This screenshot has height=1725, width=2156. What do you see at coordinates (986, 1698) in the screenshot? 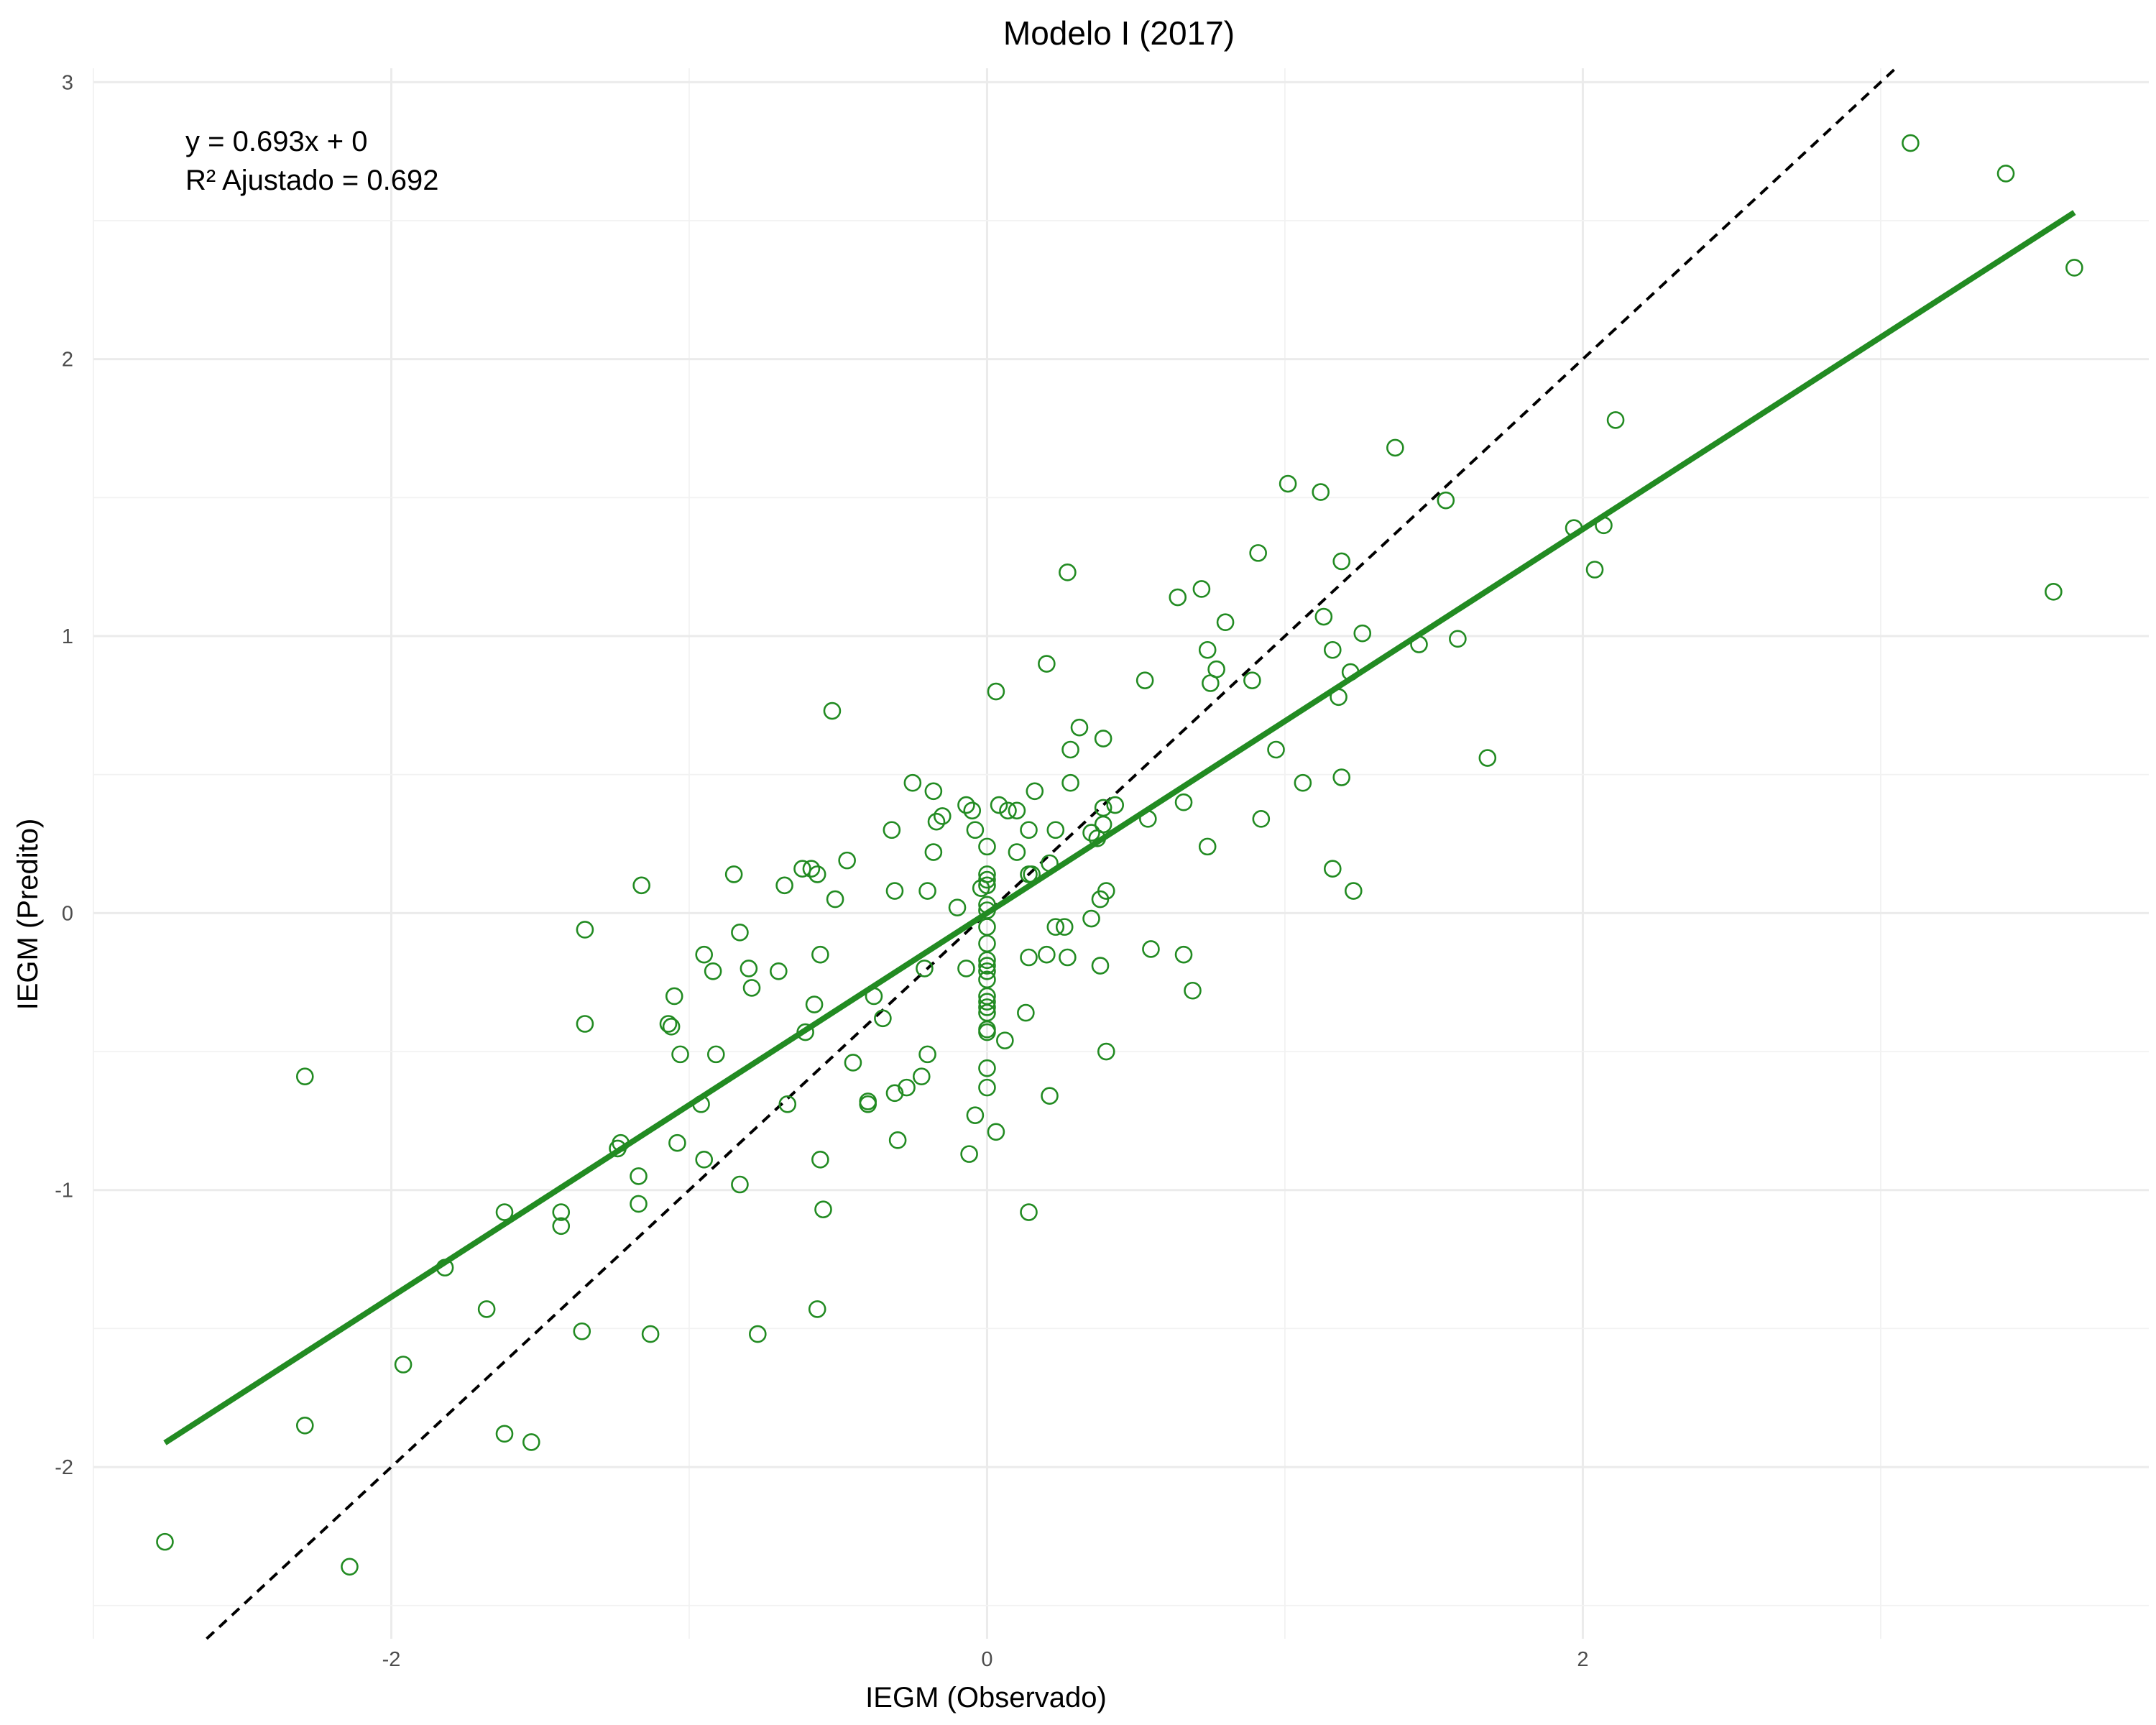
I see `x-axis-title: IEGM (Observado)` at bounding box center [986, 1698].